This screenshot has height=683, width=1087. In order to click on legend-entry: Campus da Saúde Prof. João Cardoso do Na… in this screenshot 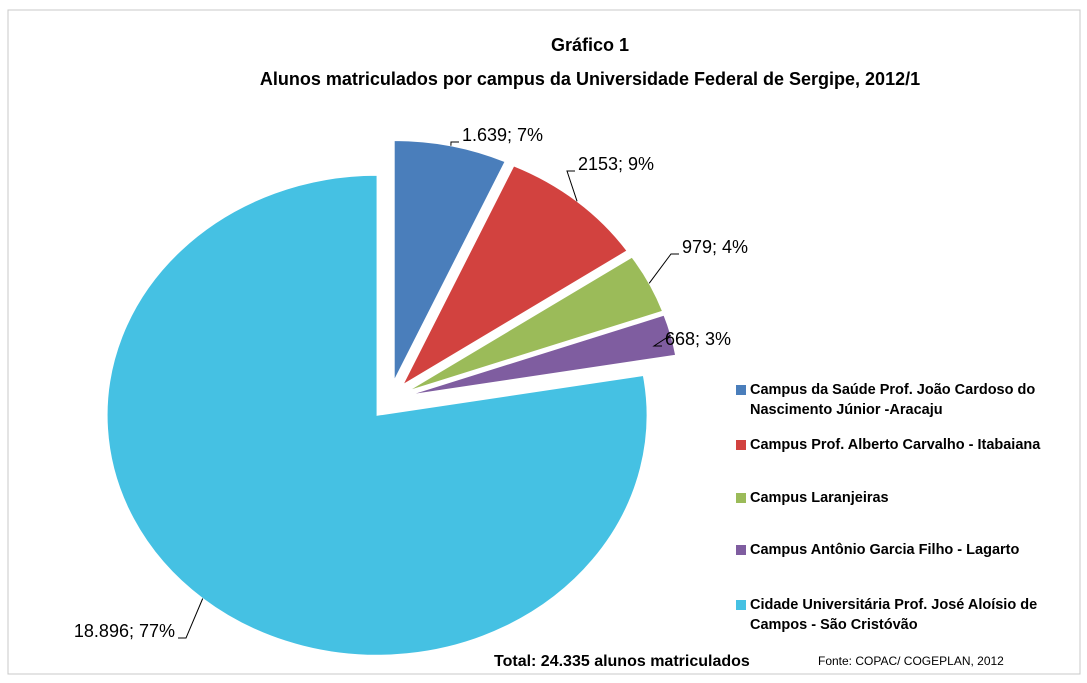, I will do `click(905, 400)`.